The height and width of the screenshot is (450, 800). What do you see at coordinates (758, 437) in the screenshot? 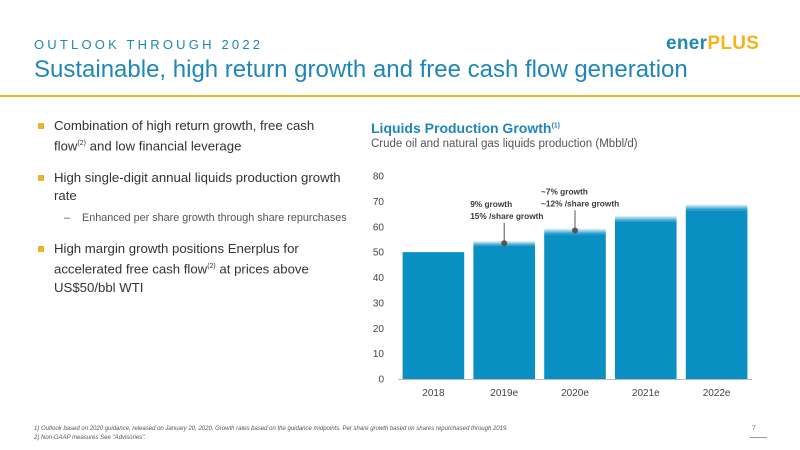
I see `page-number-rule` at bounding box center [758, 437].